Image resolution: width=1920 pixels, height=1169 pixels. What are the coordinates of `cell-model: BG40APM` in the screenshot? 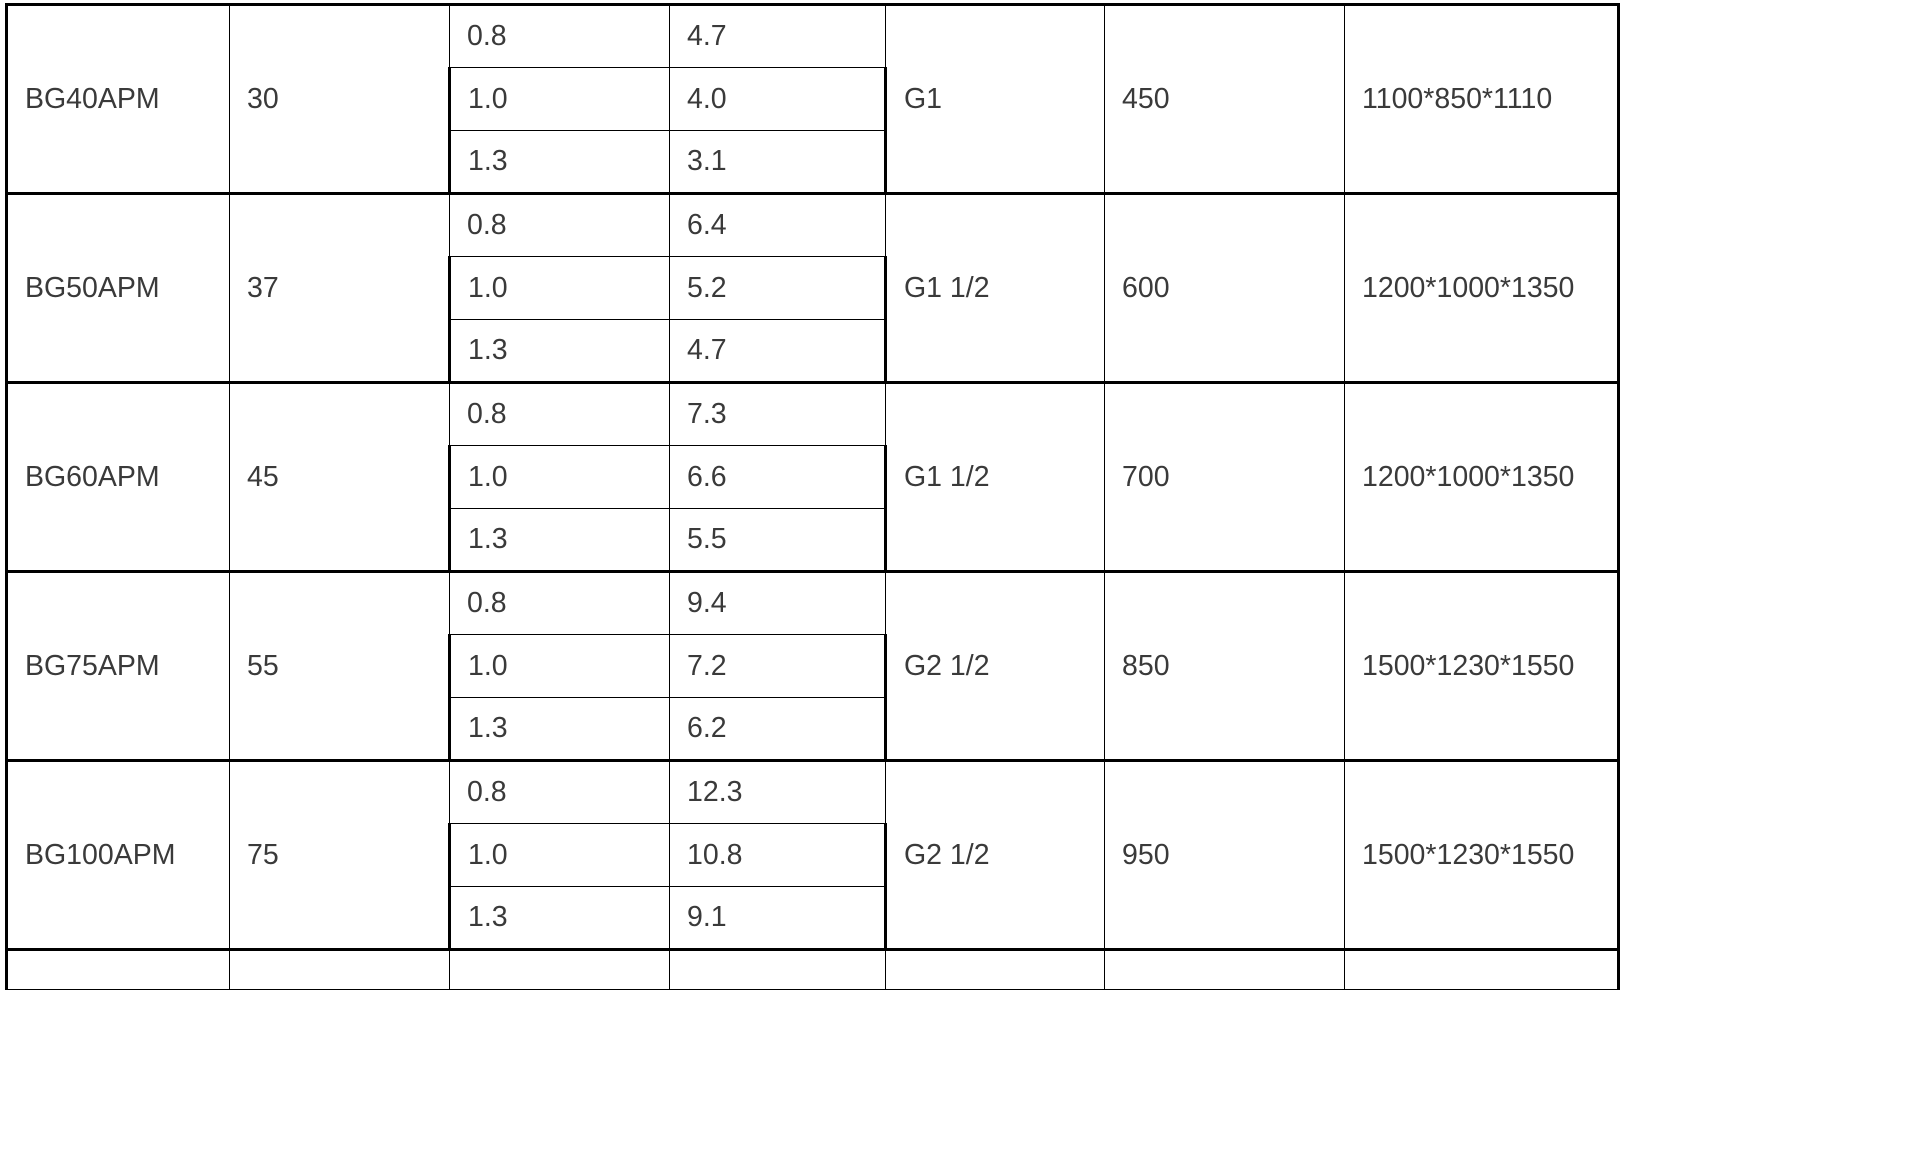 It's located at (117, 98).